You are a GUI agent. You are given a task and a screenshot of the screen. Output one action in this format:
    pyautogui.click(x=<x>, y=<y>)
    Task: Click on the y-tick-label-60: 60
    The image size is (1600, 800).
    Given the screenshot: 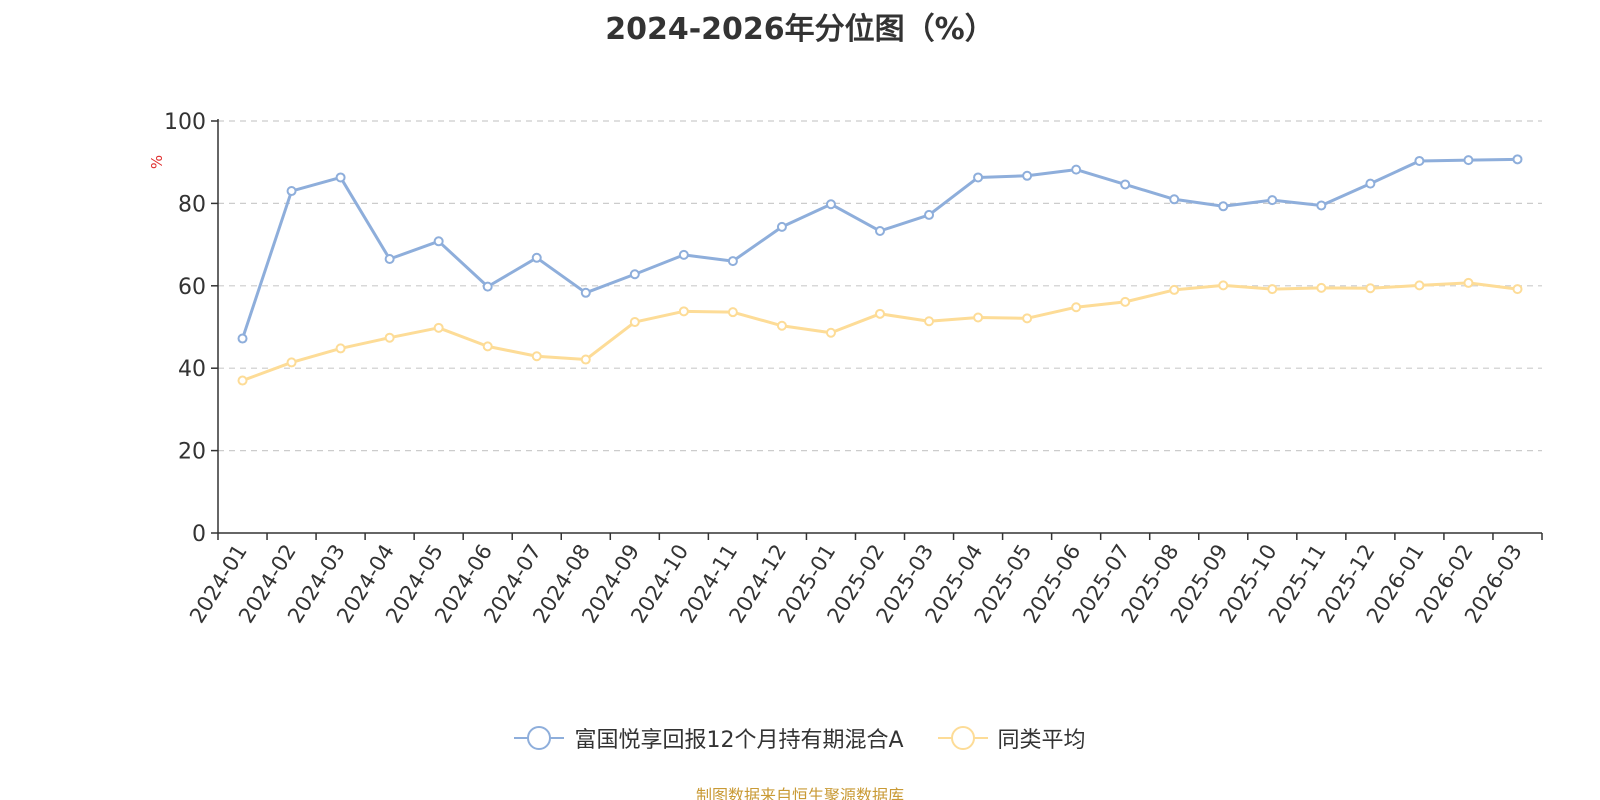 What is the action you would take?
    pyautogui.click(x=192, y=287)
    